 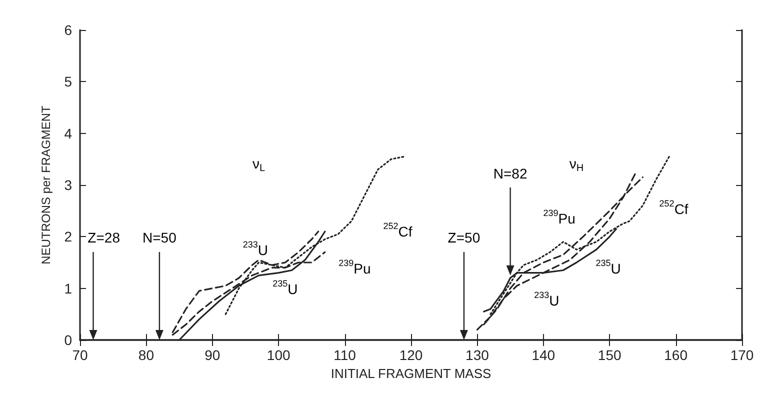 I want to click on y-tick-label: 5, so click(x=68, y=82).